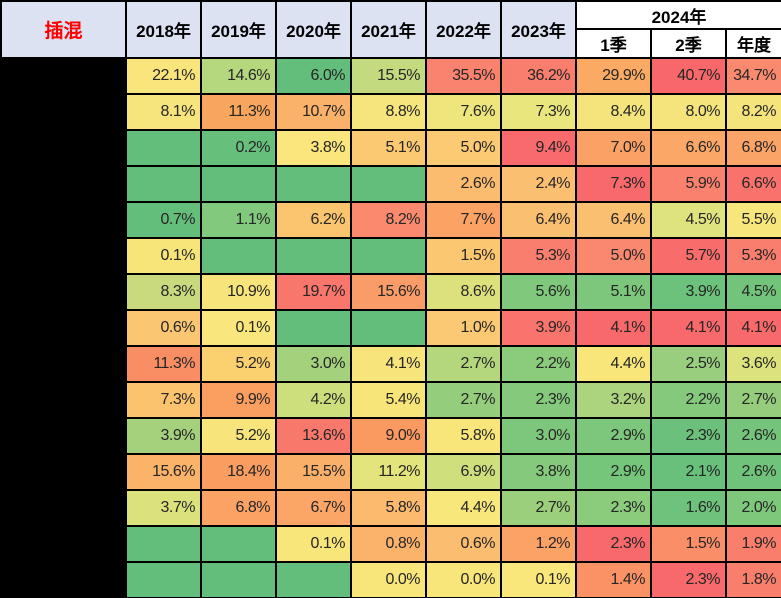  Describe the element at coordinates (613, 112) in the screenshot. I see `heatmap-cell: 8.4%` at that location.